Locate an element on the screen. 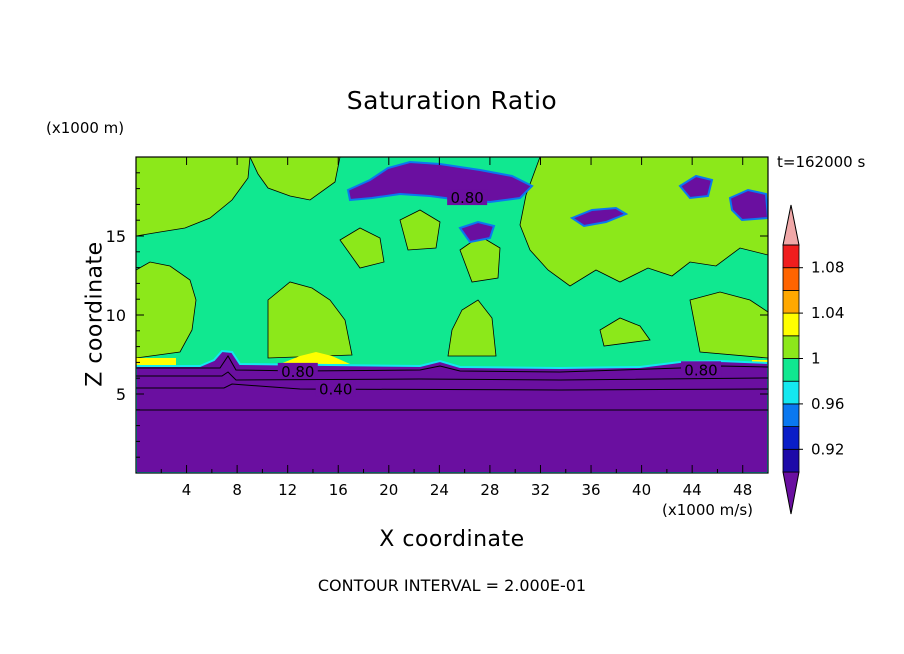 The width and height of the screenshot is (904, 654). colorbar-over-triangle is located at coordinates (791, 225).